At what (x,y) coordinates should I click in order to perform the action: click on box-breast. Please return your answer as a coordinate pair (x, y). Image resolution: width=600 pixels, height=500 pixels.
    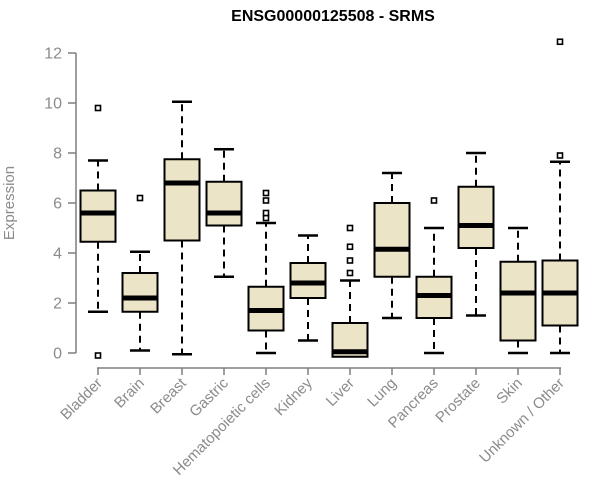
    Looking at the image, I should click on (182, 228).